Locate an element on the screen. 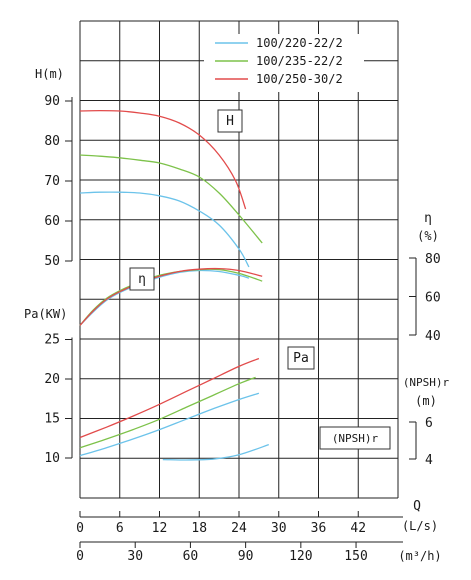 This screenshot has height=580, width=471. power-tick-label: 15 is located at coordinates (52, 419).